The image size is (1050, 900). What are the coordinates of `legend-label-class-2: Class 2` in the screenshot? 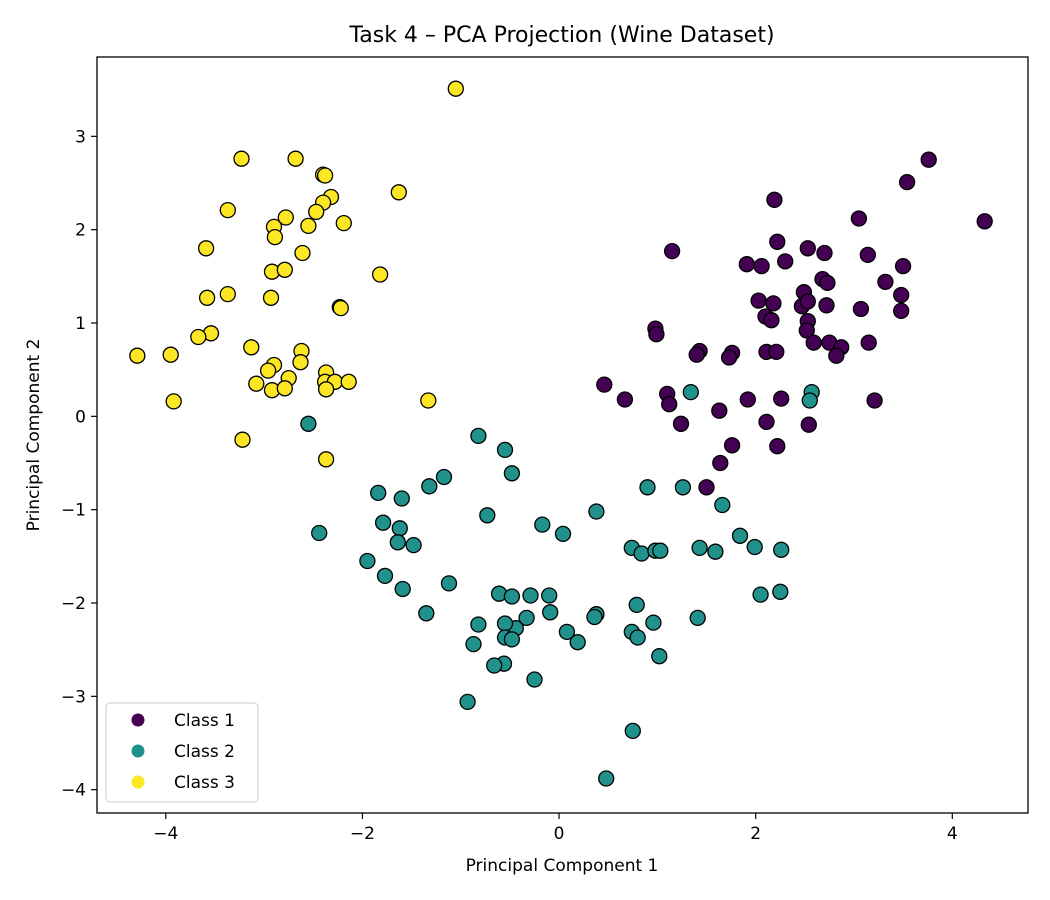 It's located at (204, 752).